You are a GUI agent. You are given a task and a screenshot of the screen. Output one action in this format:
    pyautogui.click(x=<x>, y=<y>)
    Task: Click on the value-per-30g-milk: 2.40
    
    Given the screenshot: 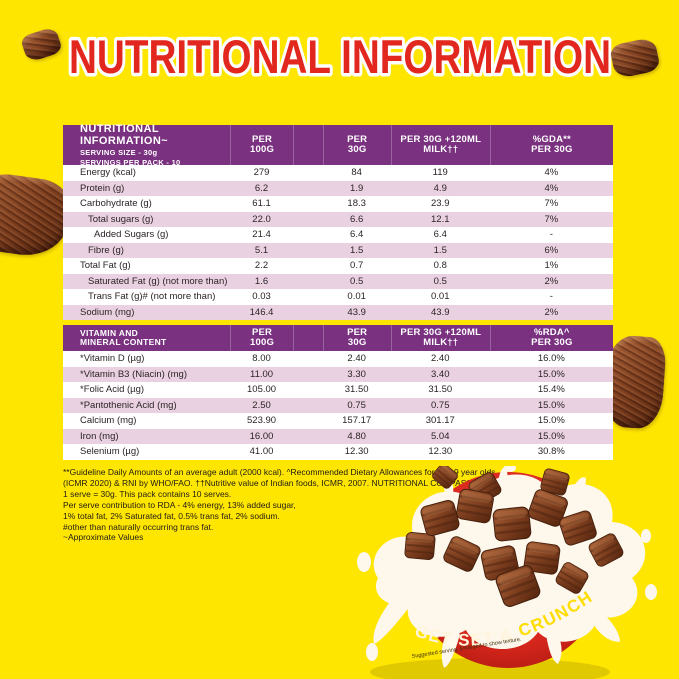 What is the action you would take?
    pyautogui.click(x=440, y=359)
    